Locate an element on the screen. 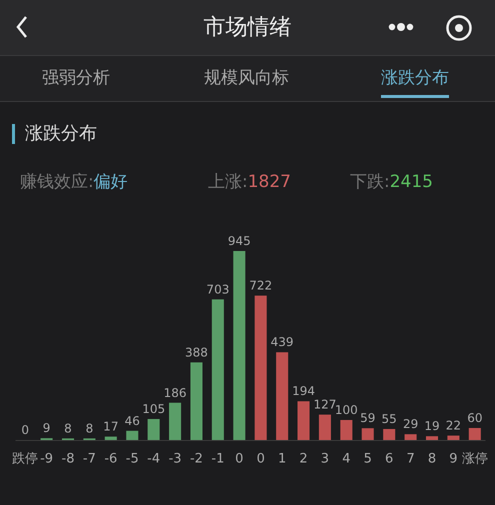 The image size is (495, 505). data-label: 19 is located at coordinates (432, 426).